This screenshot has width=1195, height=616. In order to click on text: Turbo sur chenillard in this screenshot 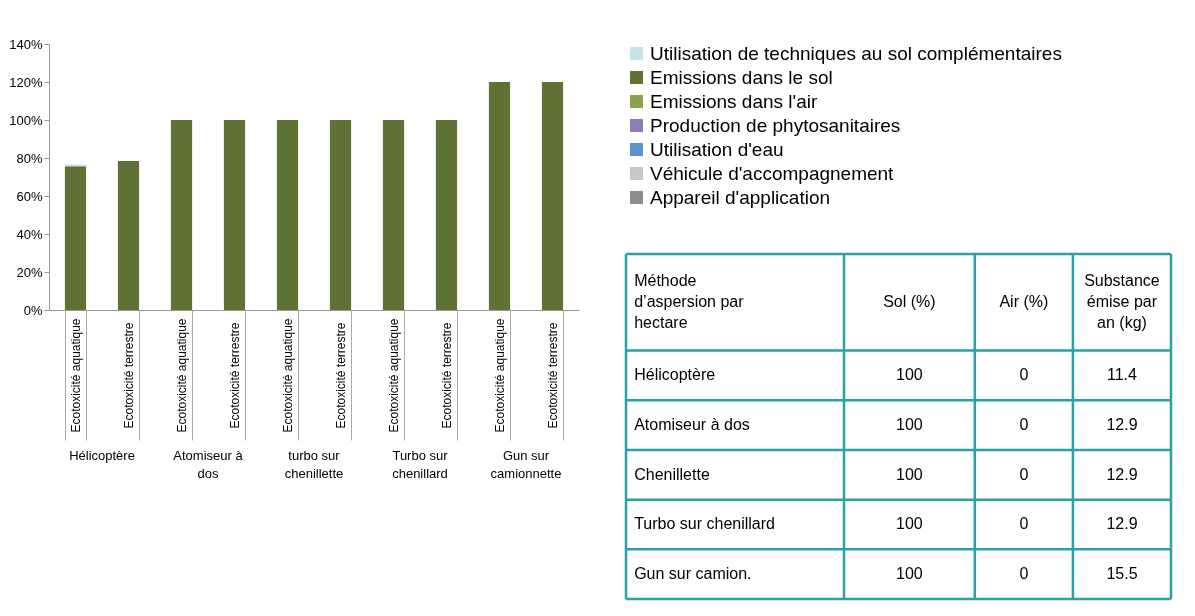, I will do `click(420, 464)`.